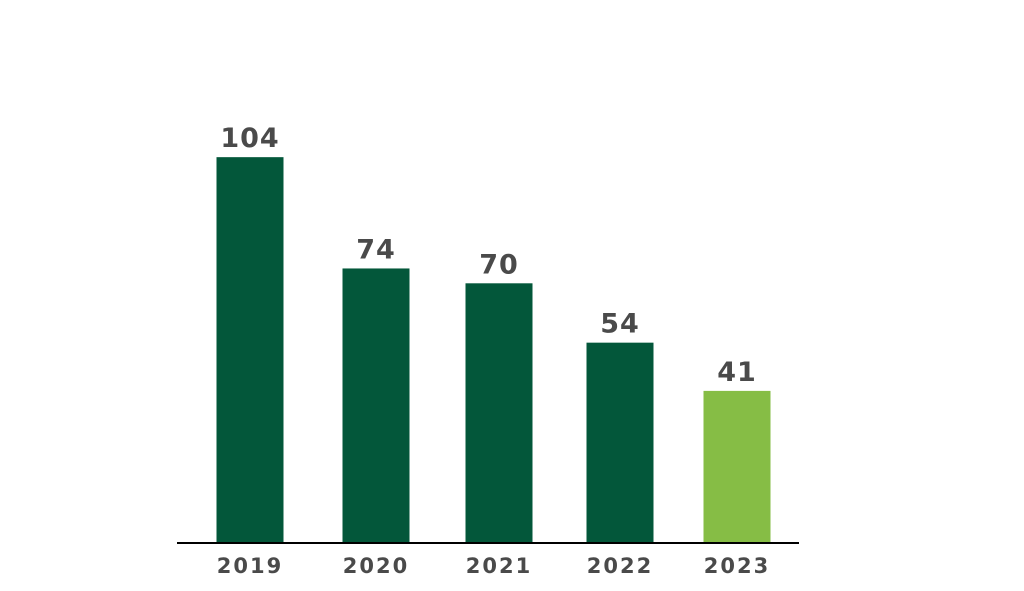  I want to click on data-label-2019: 104, so click(249, 138).